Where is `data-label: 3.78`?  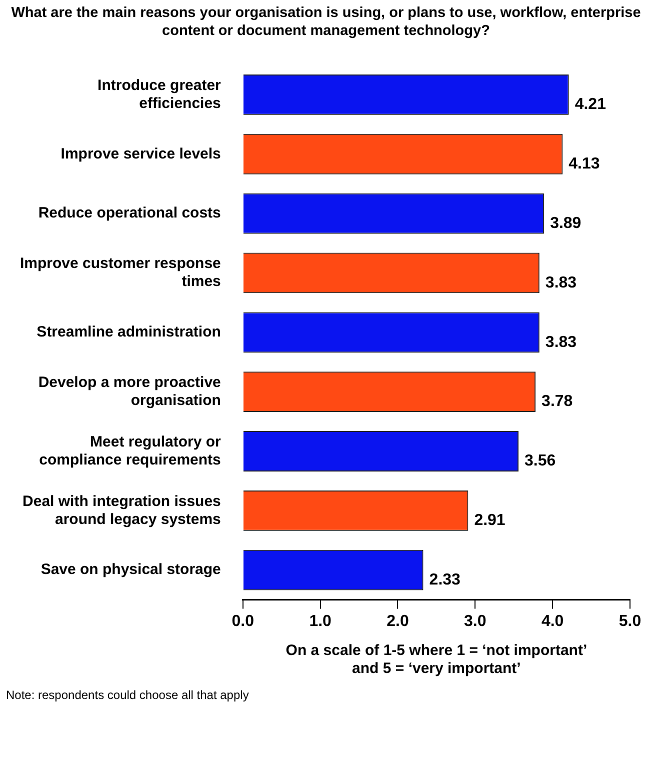
data-label: 3.78 is located at coordinates (557, 401).